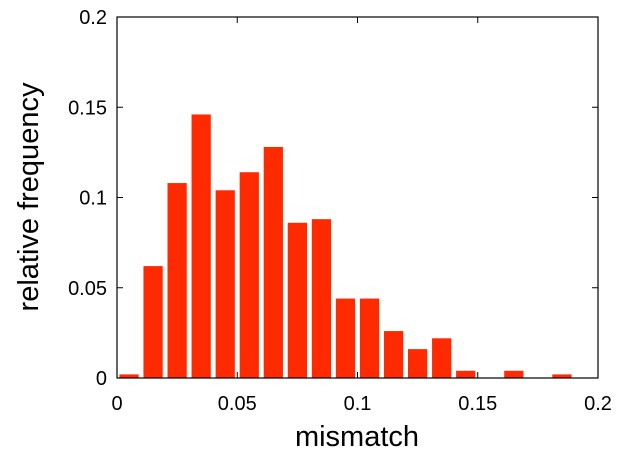 The image size is (619, 453). Describe the element at coordinates (29, 196) in the screenshot. I see `y-axis-title: relative frequency` at that location.